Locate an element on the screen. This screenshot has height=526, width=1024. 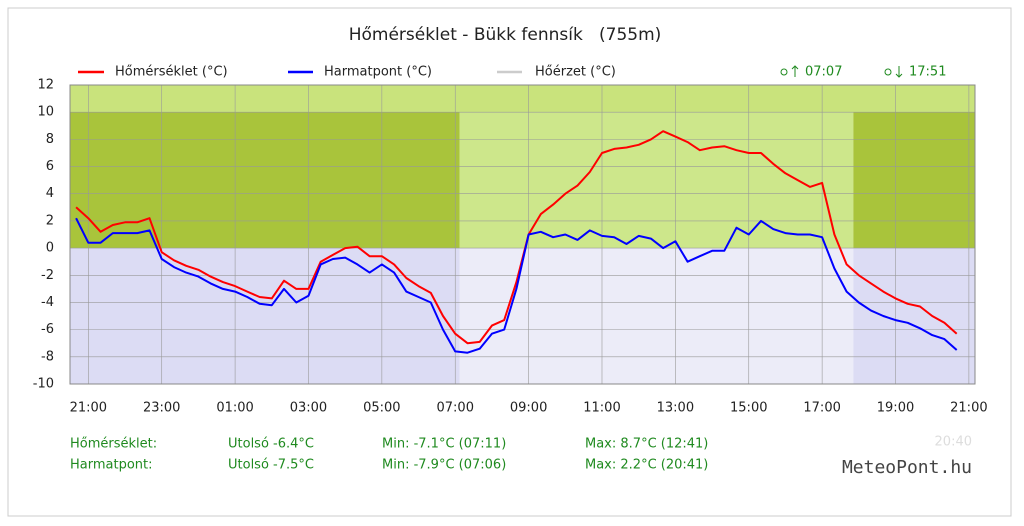
up-arrow is located at coordinates (795, 71).